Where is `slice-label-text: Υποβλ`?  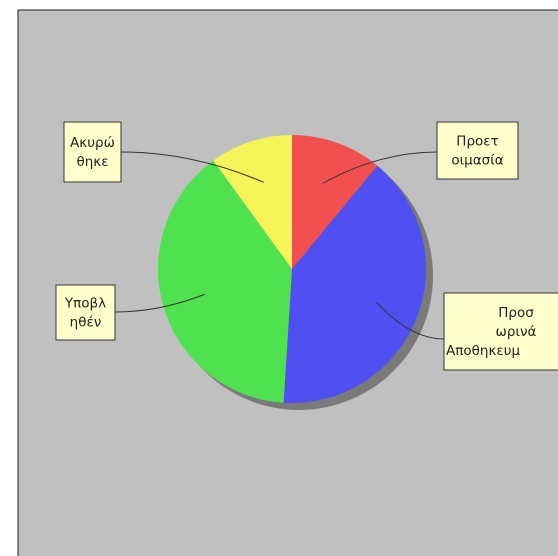 slice-label-text: Υποβλ is located at coordinates (85, 304).